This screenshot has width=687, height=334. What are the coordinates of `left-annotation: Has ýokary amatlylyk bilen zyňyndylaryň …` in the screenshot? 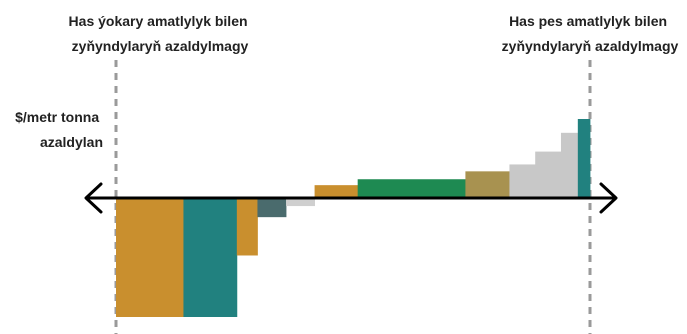 It's located at (160, 33).